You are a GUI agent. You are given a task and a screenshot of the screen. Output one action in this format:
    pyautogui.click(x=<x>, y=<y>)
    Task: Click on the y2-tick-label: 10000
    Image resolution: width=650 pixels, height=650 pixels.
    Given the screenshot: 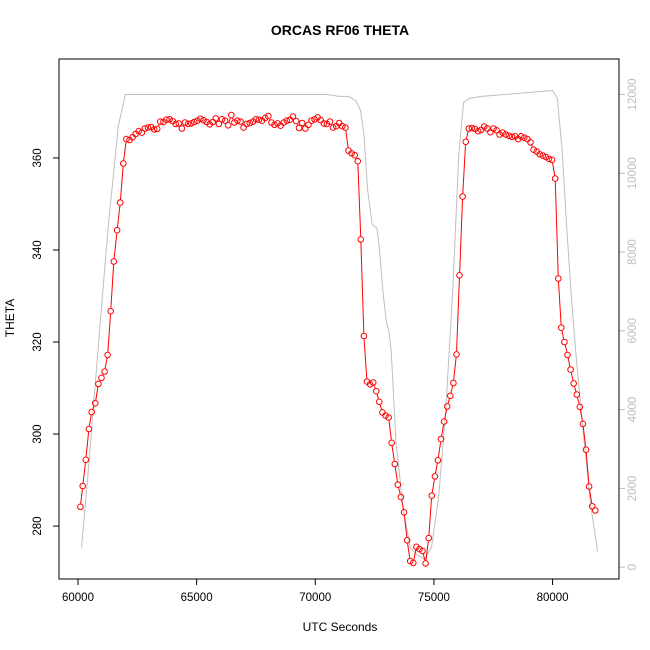 What is the action you would take?
    pyautogui.click(x=633, y=173)
    